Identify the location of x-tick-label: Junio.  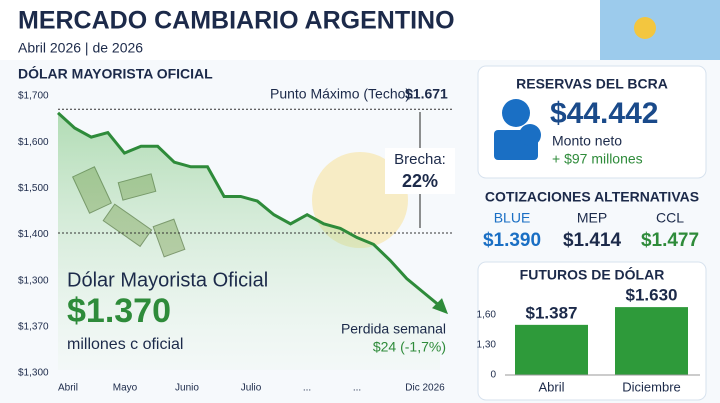
(187, 388).